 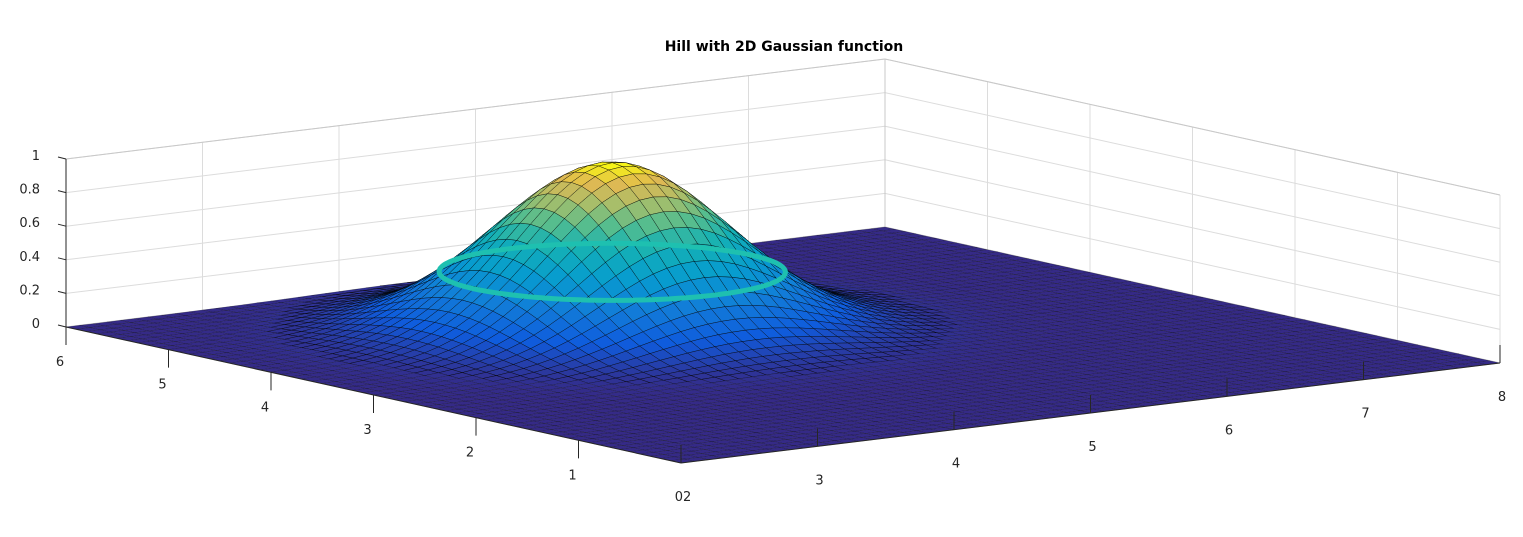 What do you see at coordinates (683, 497) in the screenshot?
I see `x-tick-label: 02` at bounding box center [683, 497].